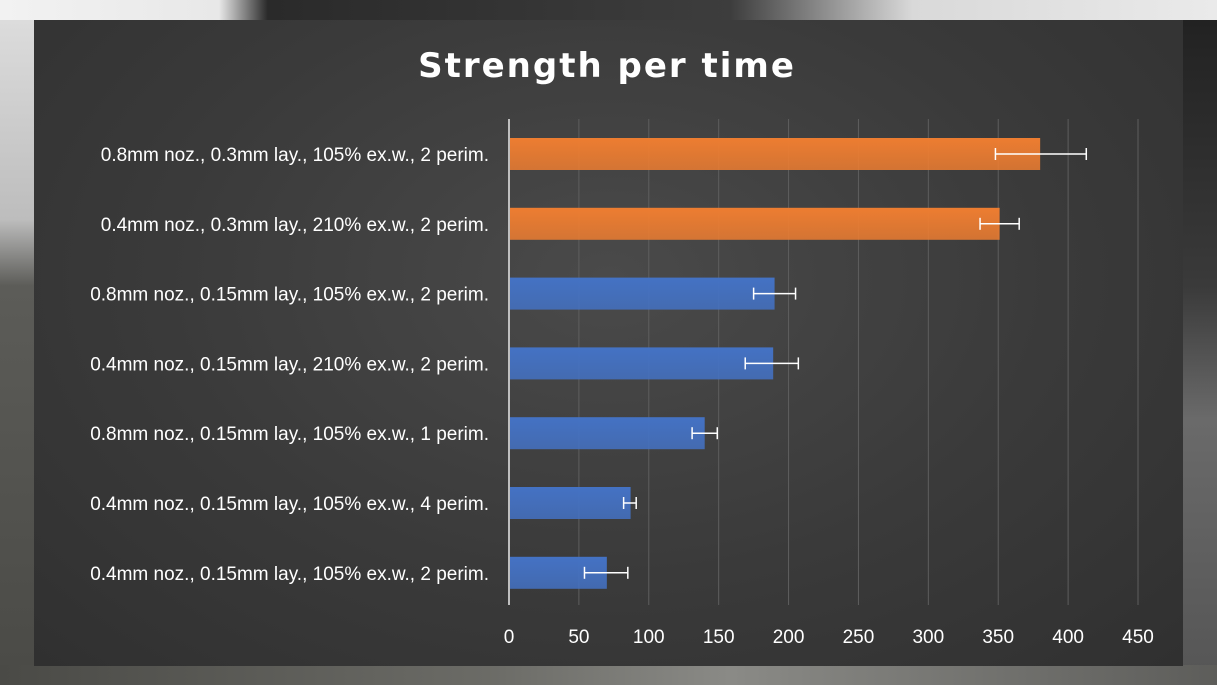 This screenshot has width=1217, height=685. I want to click on x-tick-label: 150, so click(719, 637).